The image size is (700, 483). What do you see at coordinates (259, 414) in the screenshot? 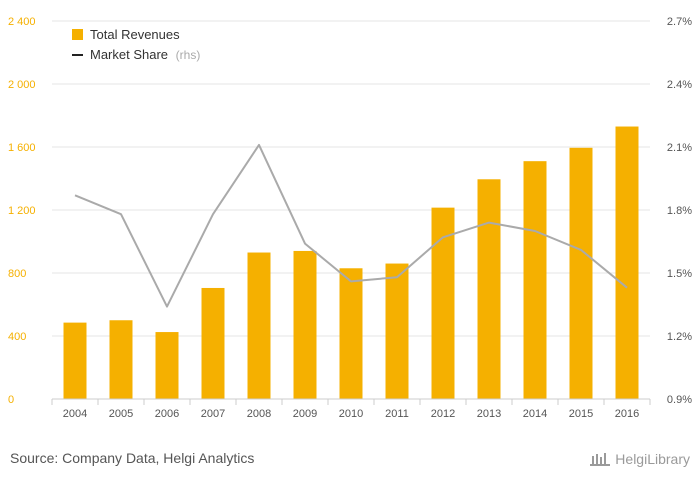
I see `x-tick-label: 2008` at bounding box center [259, 414].